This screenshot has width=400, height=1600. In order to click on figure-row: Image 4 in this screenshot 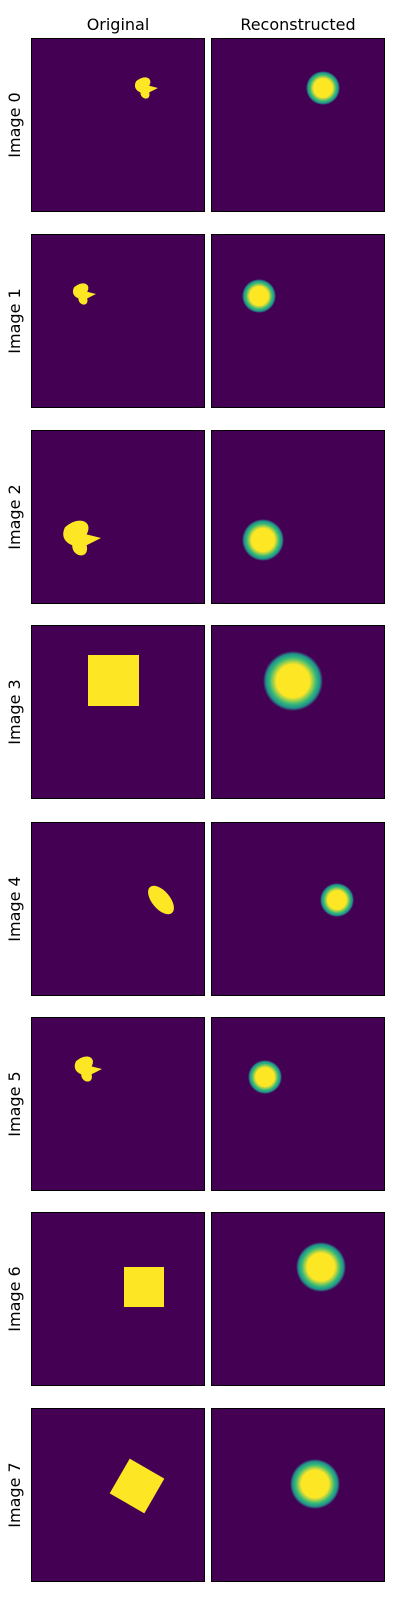, I will do `click(195, 909)`.